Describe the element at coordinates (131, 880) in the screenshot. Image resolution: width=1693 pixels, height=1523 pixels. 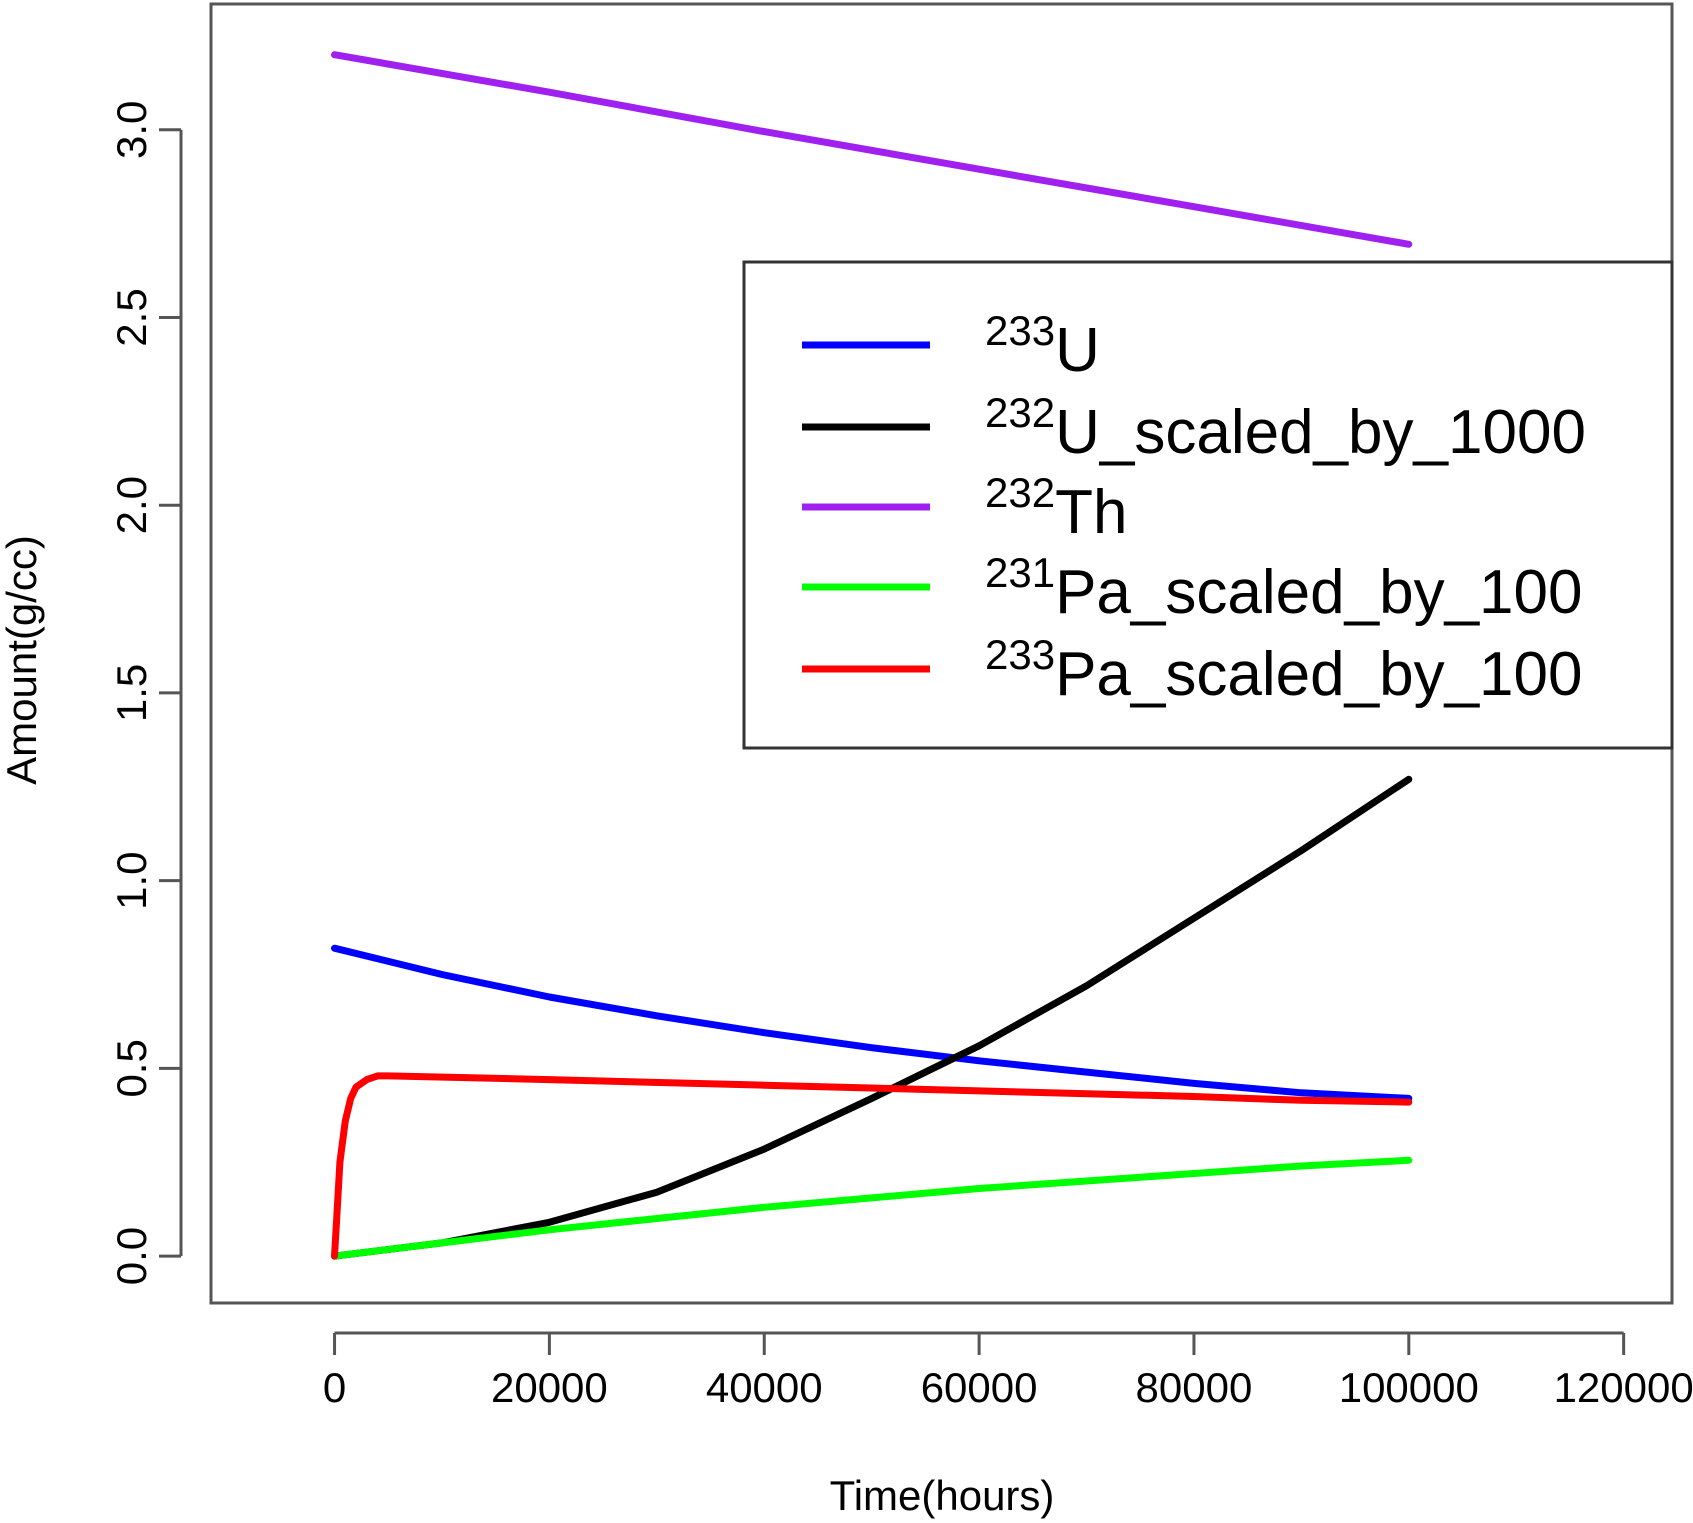
I see `y-tick-label: 1.0` at that location.